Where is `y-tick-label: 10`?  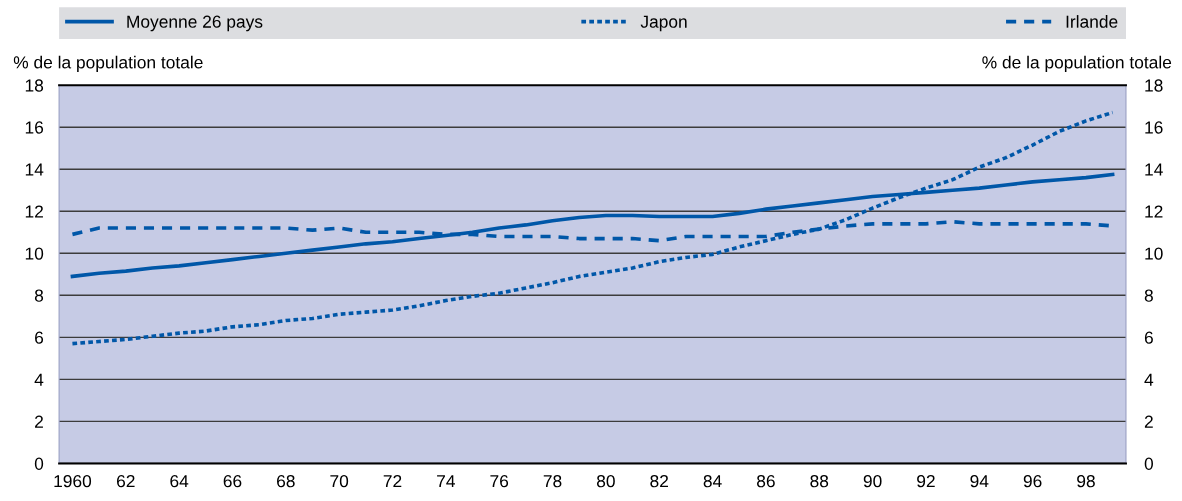 y-tick-label: 10 is located at coordinates (34, 253).